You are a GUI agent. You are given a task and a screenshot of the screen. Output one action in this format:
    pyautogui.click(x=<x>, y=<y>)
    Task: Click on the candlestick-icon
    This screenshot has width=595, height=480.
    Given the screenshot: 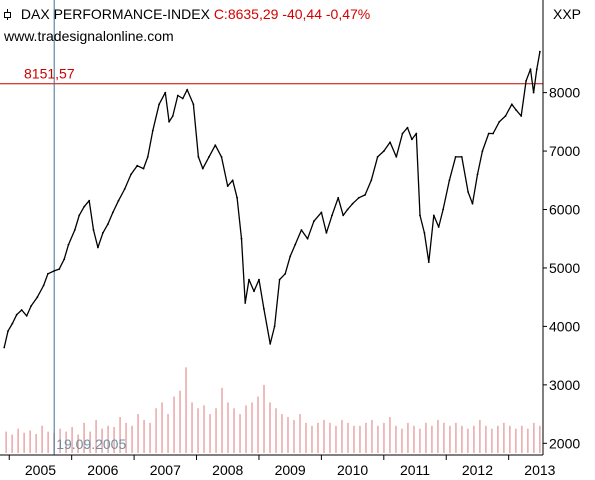 What is the action you would take?
    pyautogui.click(x=7, y=14)
    